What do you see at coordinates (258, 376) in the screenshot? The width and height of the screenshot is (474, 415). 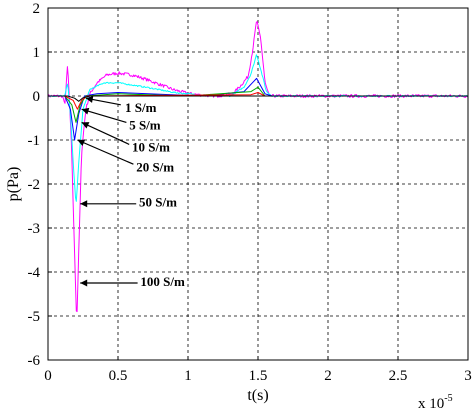 I see `x-tick-label: 1.5` at bounding box center [258, 376].